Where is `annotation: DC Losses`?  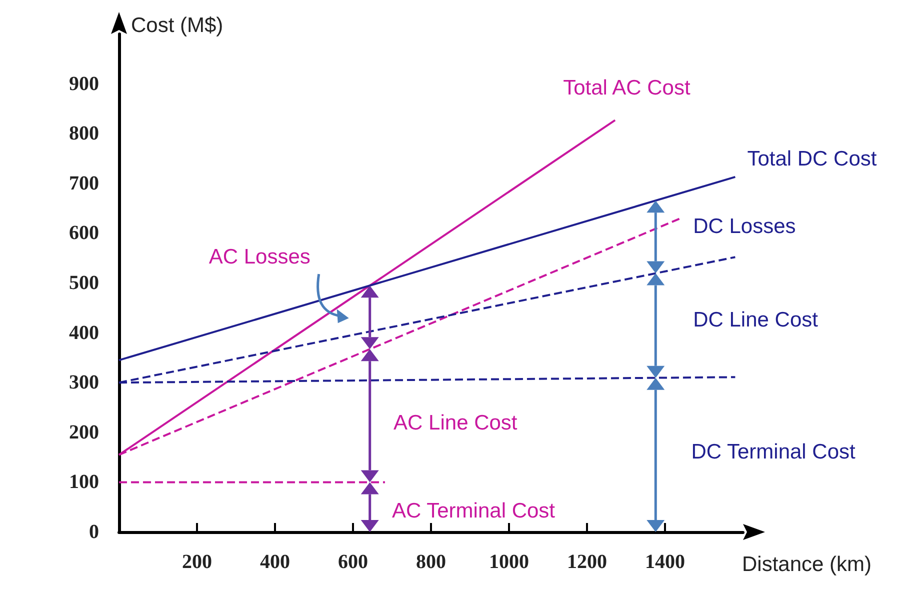 annotation: DC Losses is located at coordinates (744, 226).